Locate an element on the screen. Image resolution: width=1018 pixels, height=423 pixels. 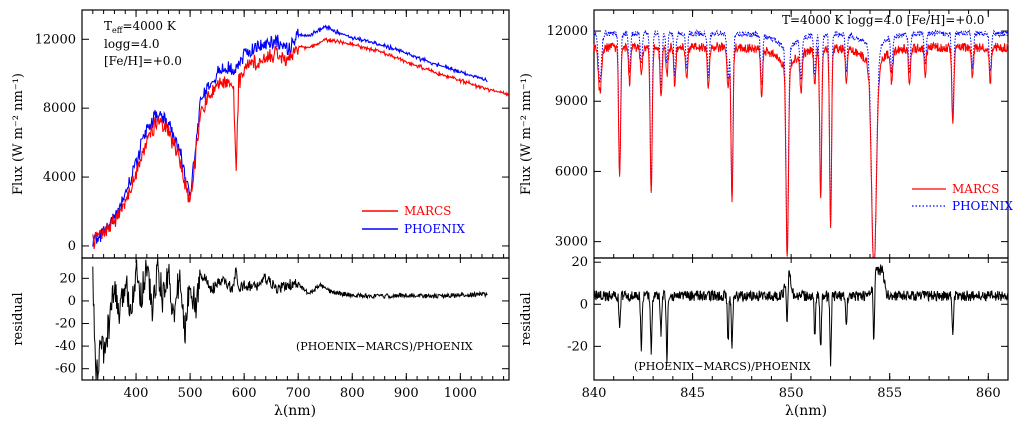
y-tick-label: 9000 is located at coordinates (571, 101).